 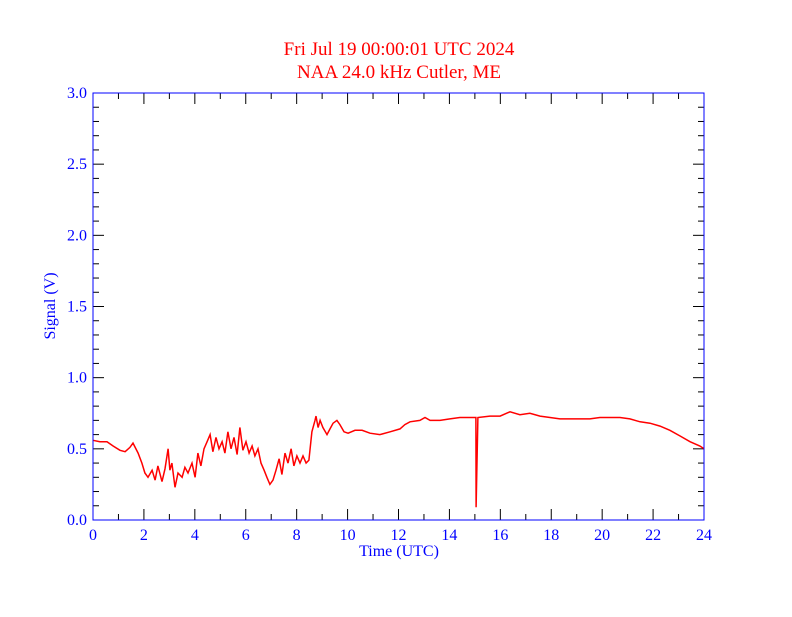 I want to click on x-tick-label: 2, so click(x=144, y=535).